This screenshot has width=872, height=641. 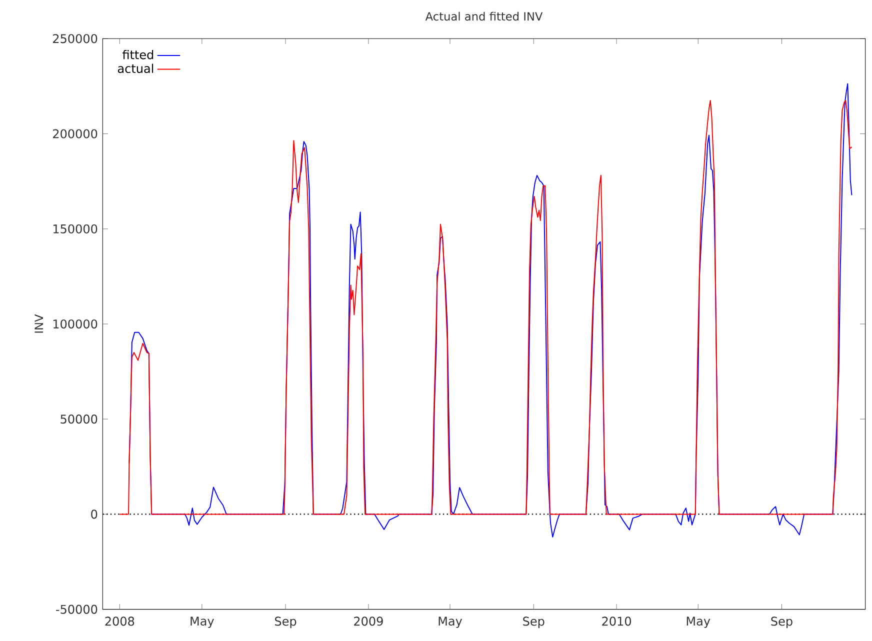 I want to click on chart-title: Actual and fitted INV, so click(x=484, y=16).